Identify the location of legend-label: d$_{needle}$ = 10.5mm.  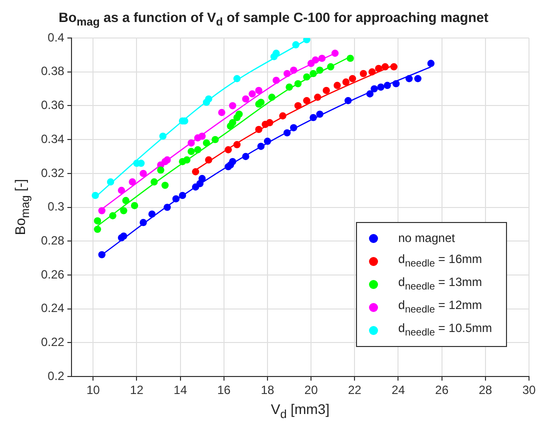
(445, 330).